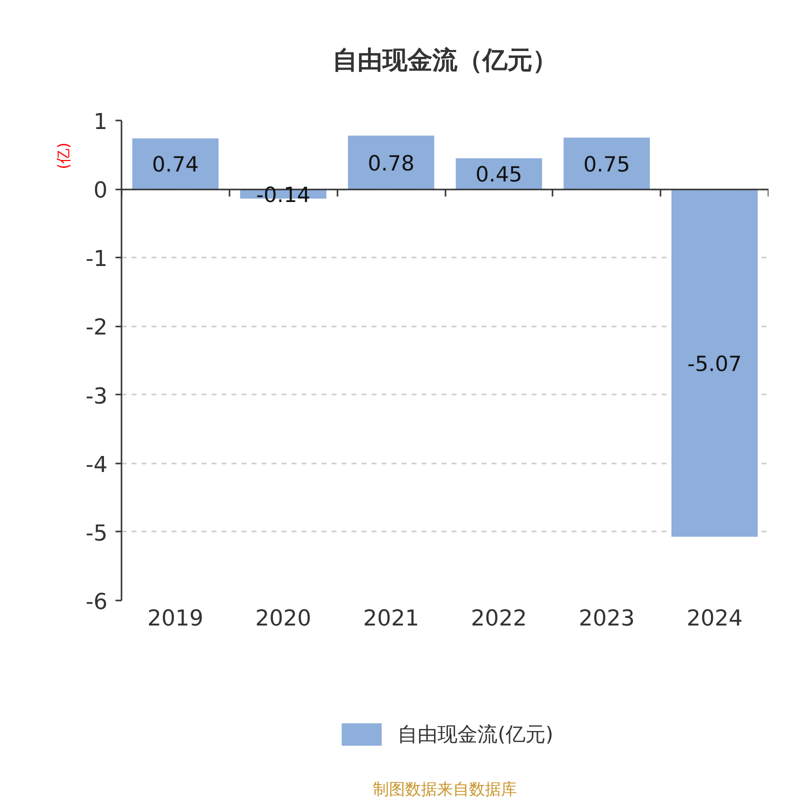  What do you see at coordinates (445, 789) in the screenshot?
I see `text: 制图数据来自数据库` at bounding box center [445, 789].